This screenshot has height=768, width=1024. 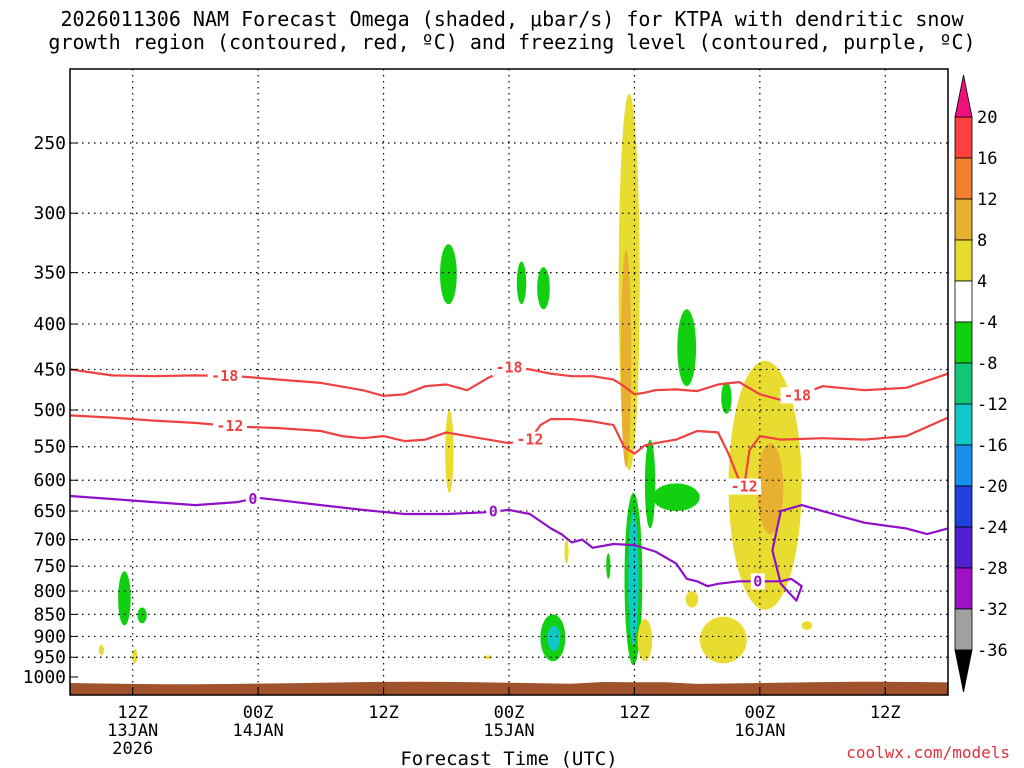 I want to click on colorbar-label-12: -32, so click(x=992, y=610).